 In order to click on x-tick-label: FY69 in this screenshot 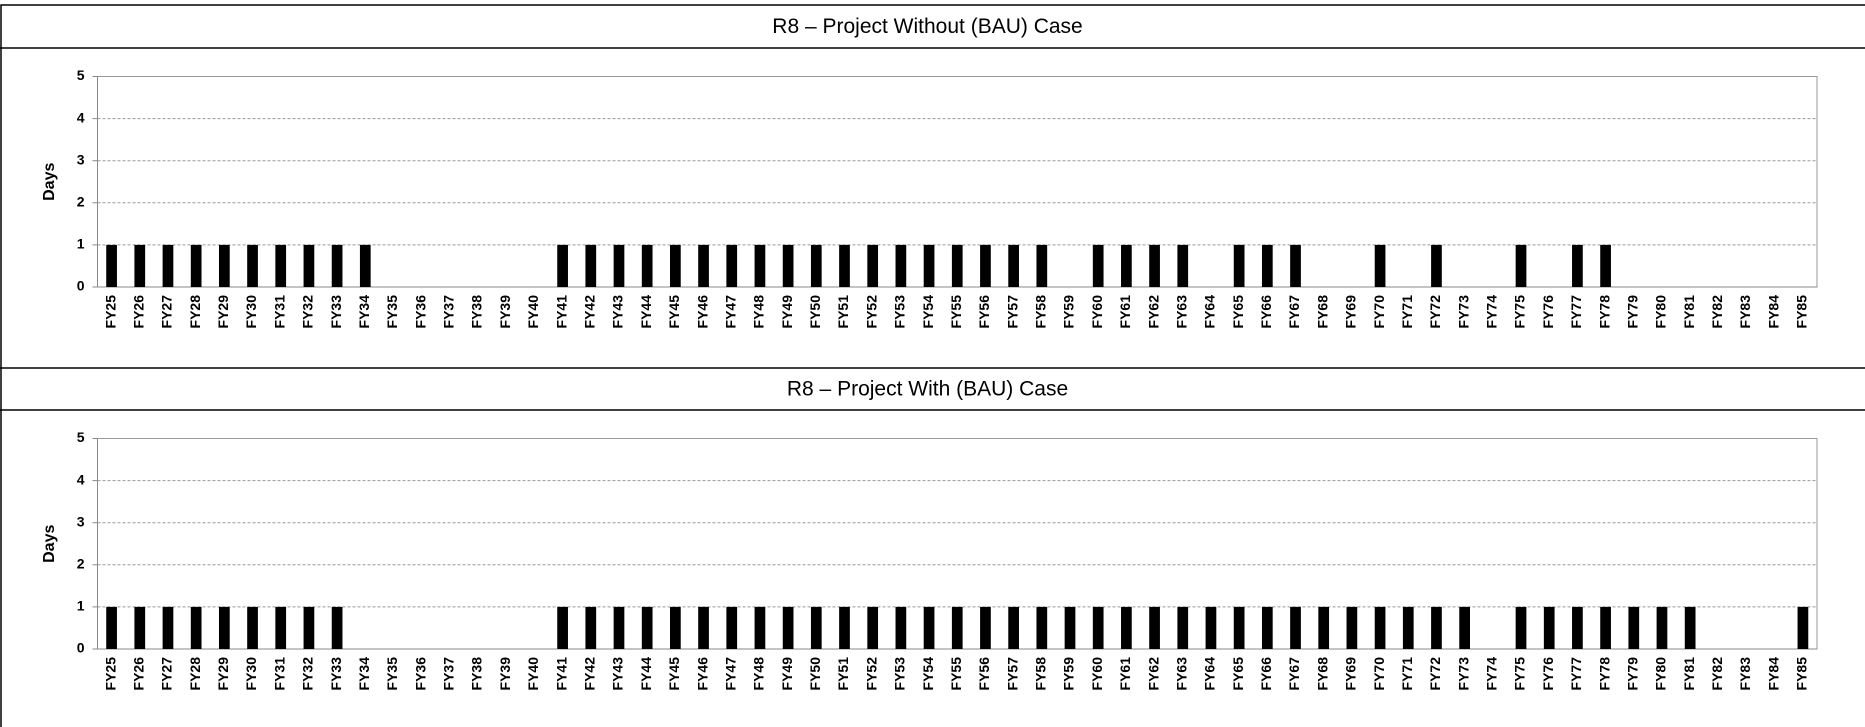, I will do `click(1351, 312)`.